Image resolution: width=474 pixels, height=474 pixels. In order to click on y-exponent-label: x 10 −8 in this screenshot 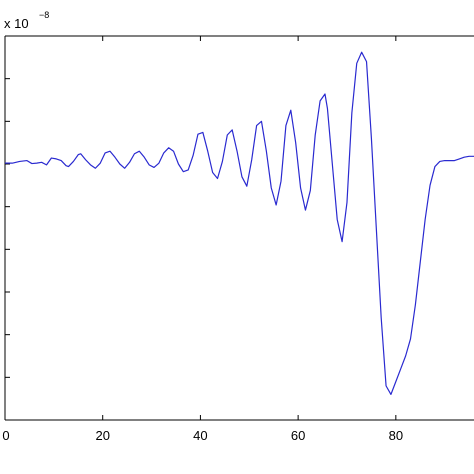, I will do `click(26, 20)`.